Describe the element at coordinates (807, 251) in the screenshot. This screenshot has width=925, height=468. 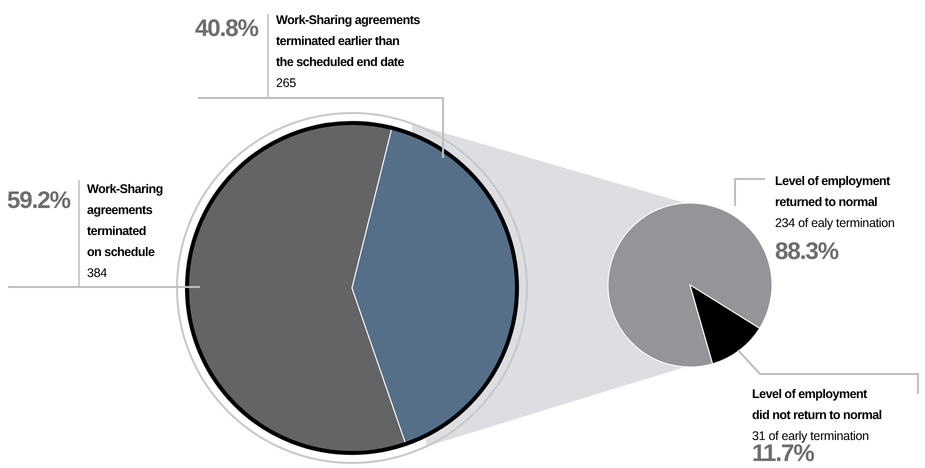
I see `text: 88.3%` at that location.